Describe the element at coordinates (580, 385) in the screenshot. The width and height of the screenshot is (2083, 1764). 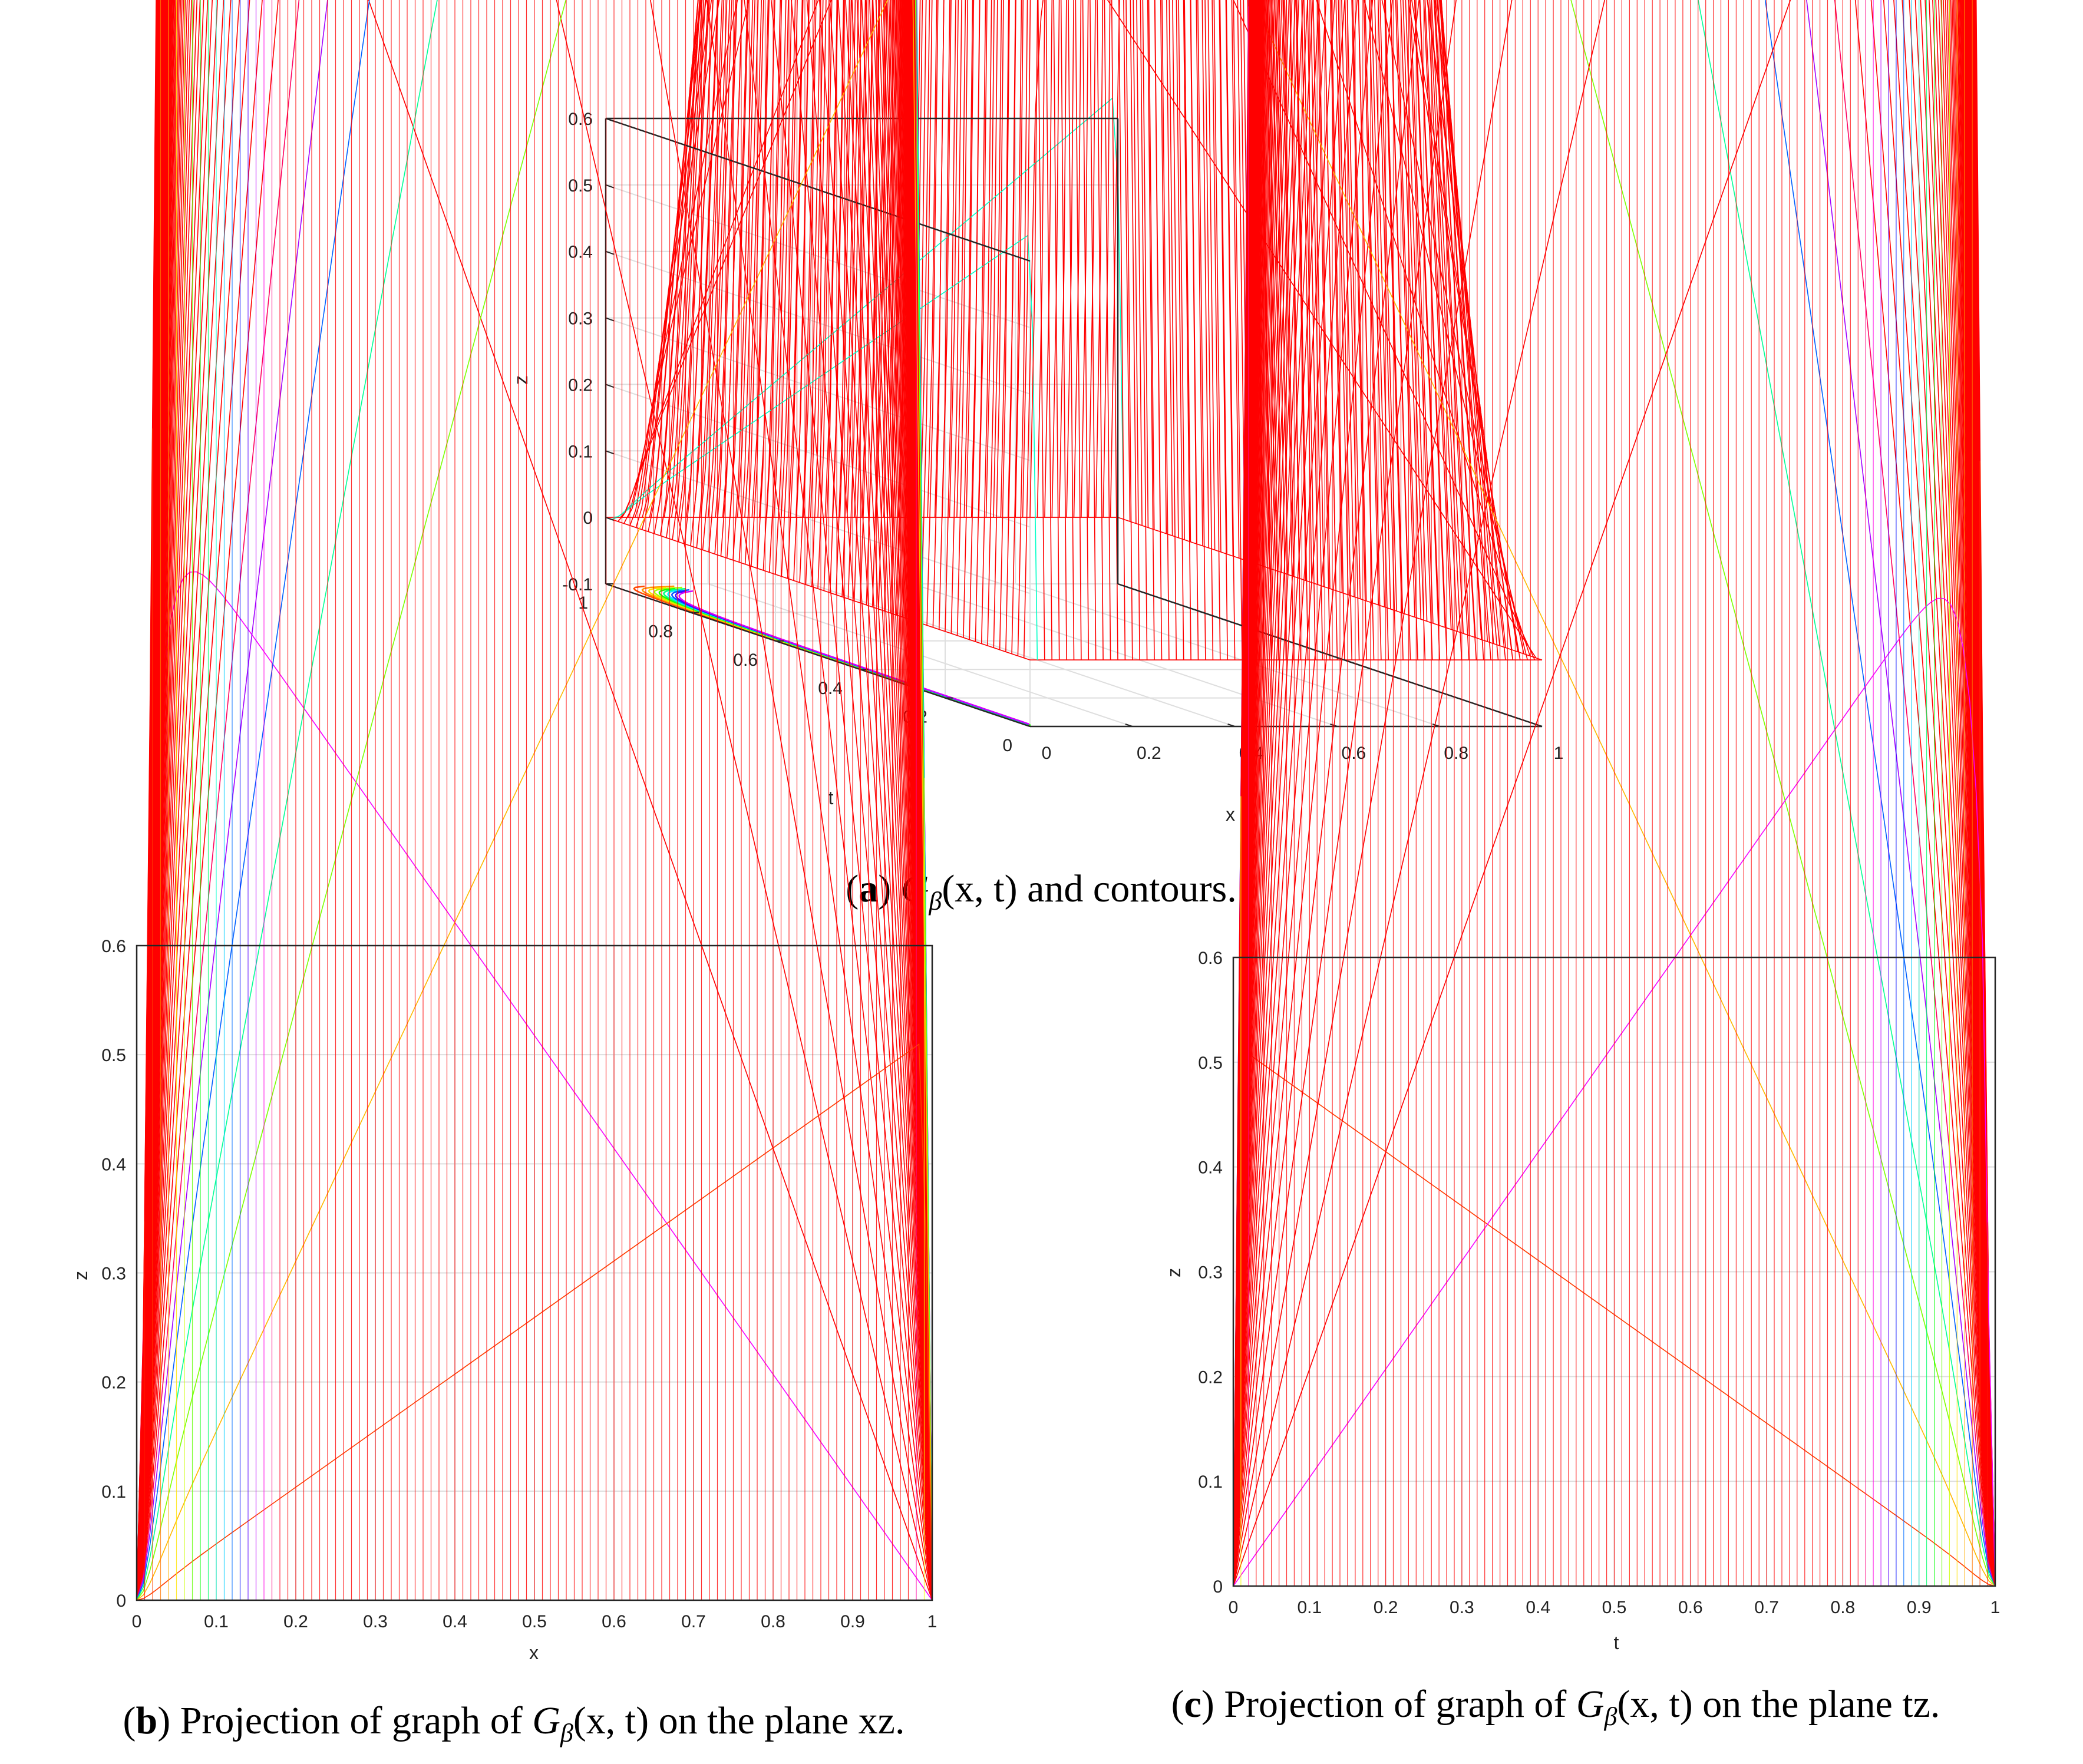
I see `ztick-label-3: 0.2` at that location.